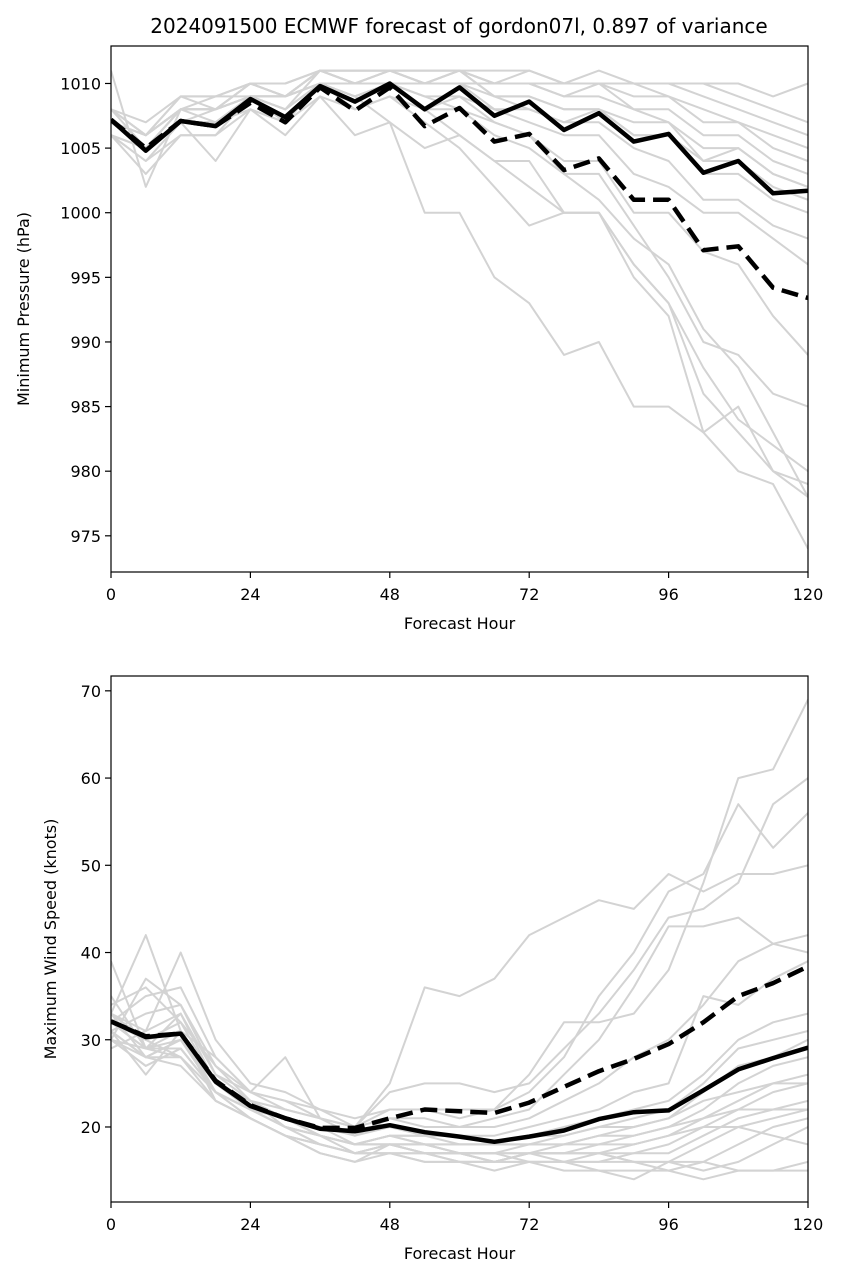 The height and width of the screenshot is (1279, 860). I want to click on wind-x-tick-label: 24, so click(250, 1224).